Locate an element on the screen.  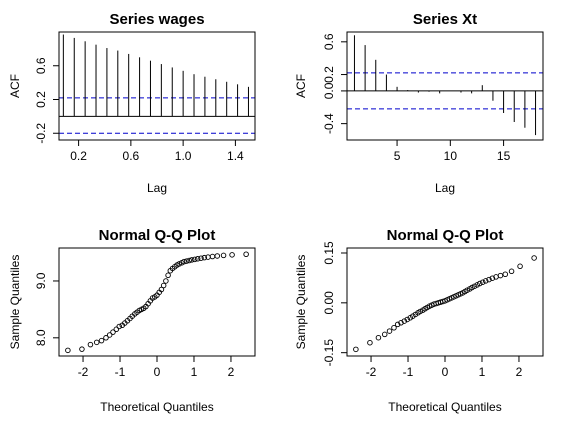
x-tick-label: 1.4 is located at coordinates (235, 156).